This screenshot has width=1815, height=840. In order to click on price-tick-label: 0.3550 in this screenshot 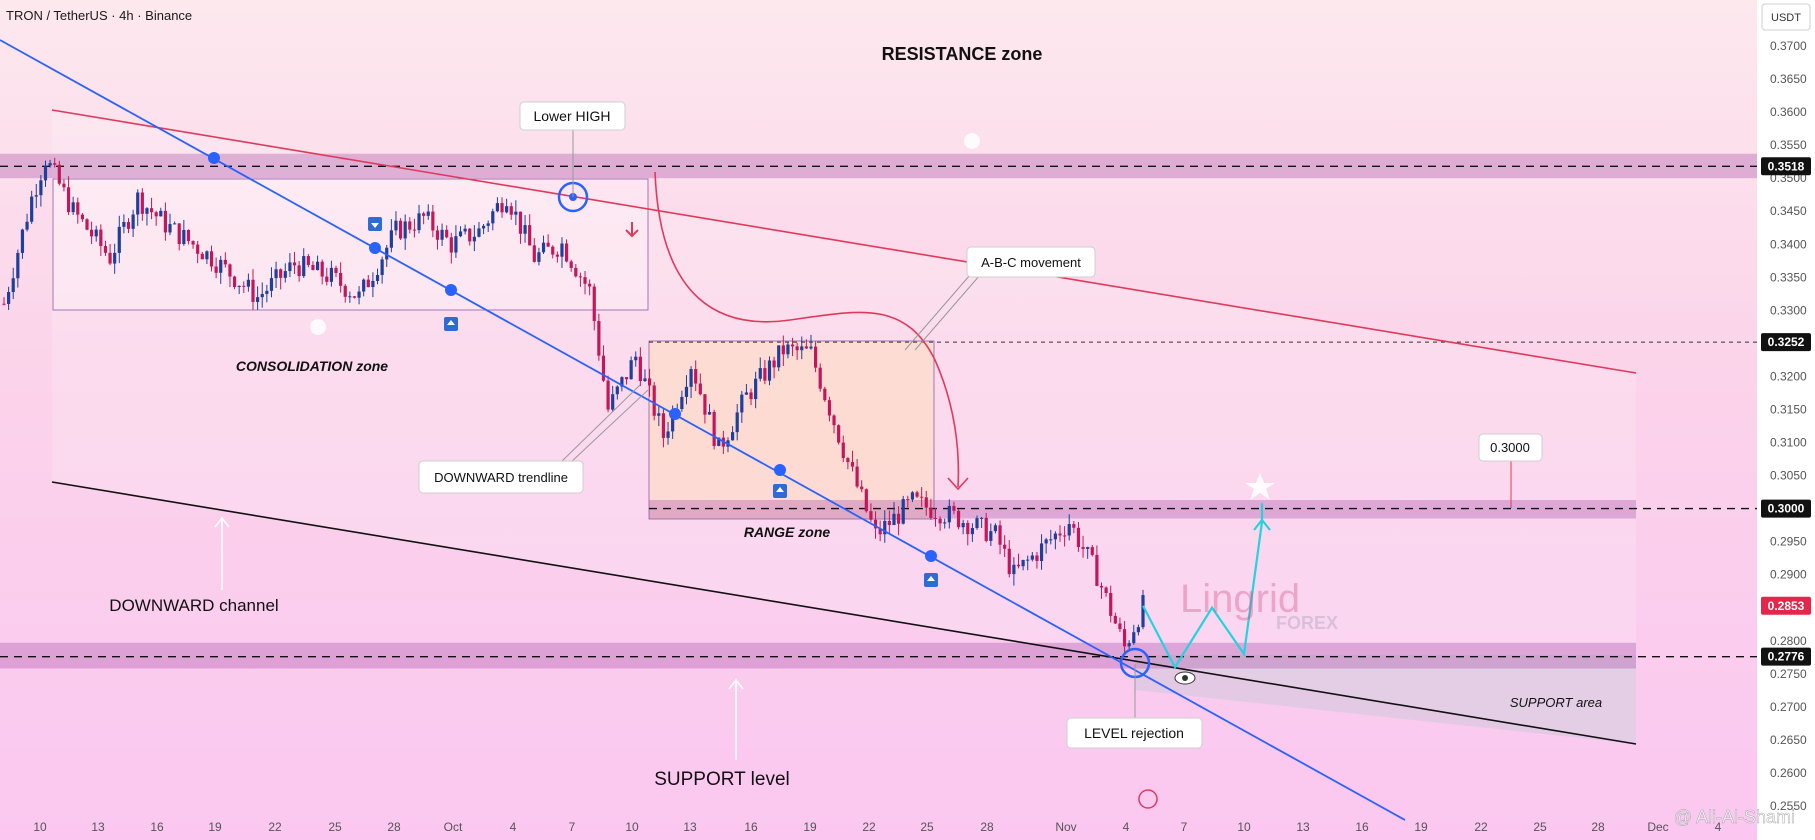, I will do `click(1788, 145)`.